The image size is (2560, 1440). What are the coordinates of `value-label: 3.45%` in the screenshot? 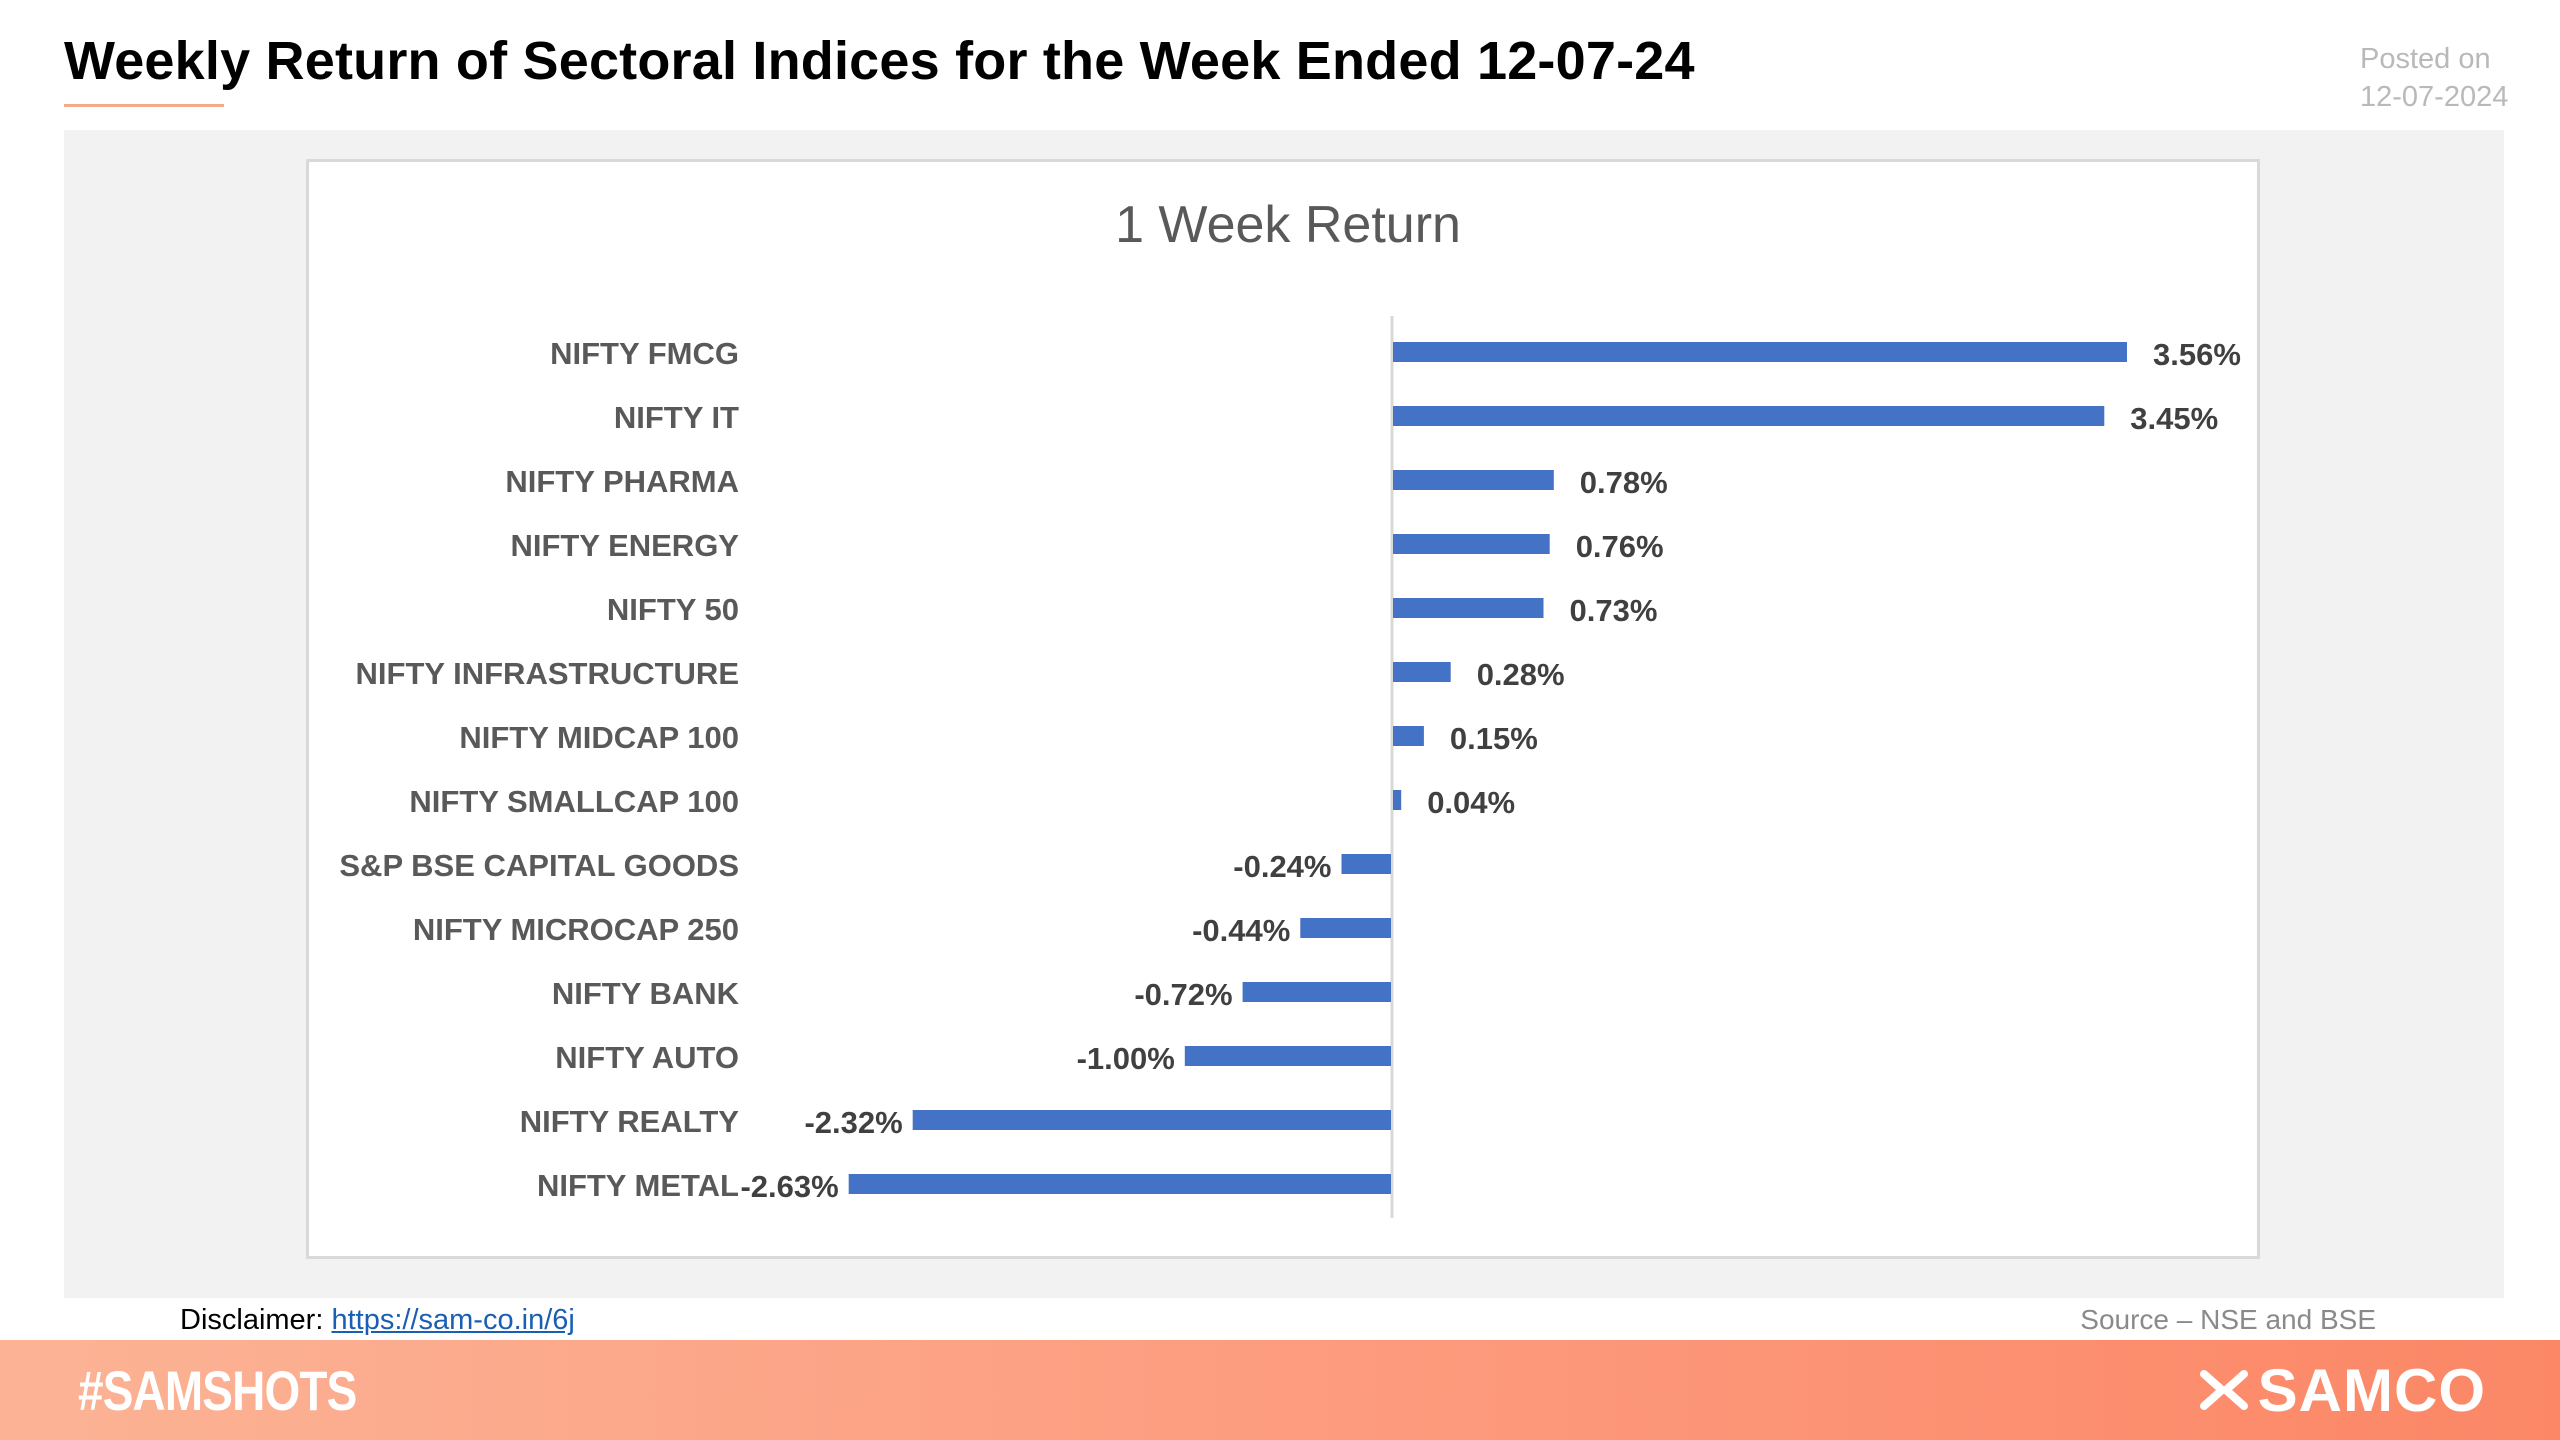 It's located at (2174, 418).